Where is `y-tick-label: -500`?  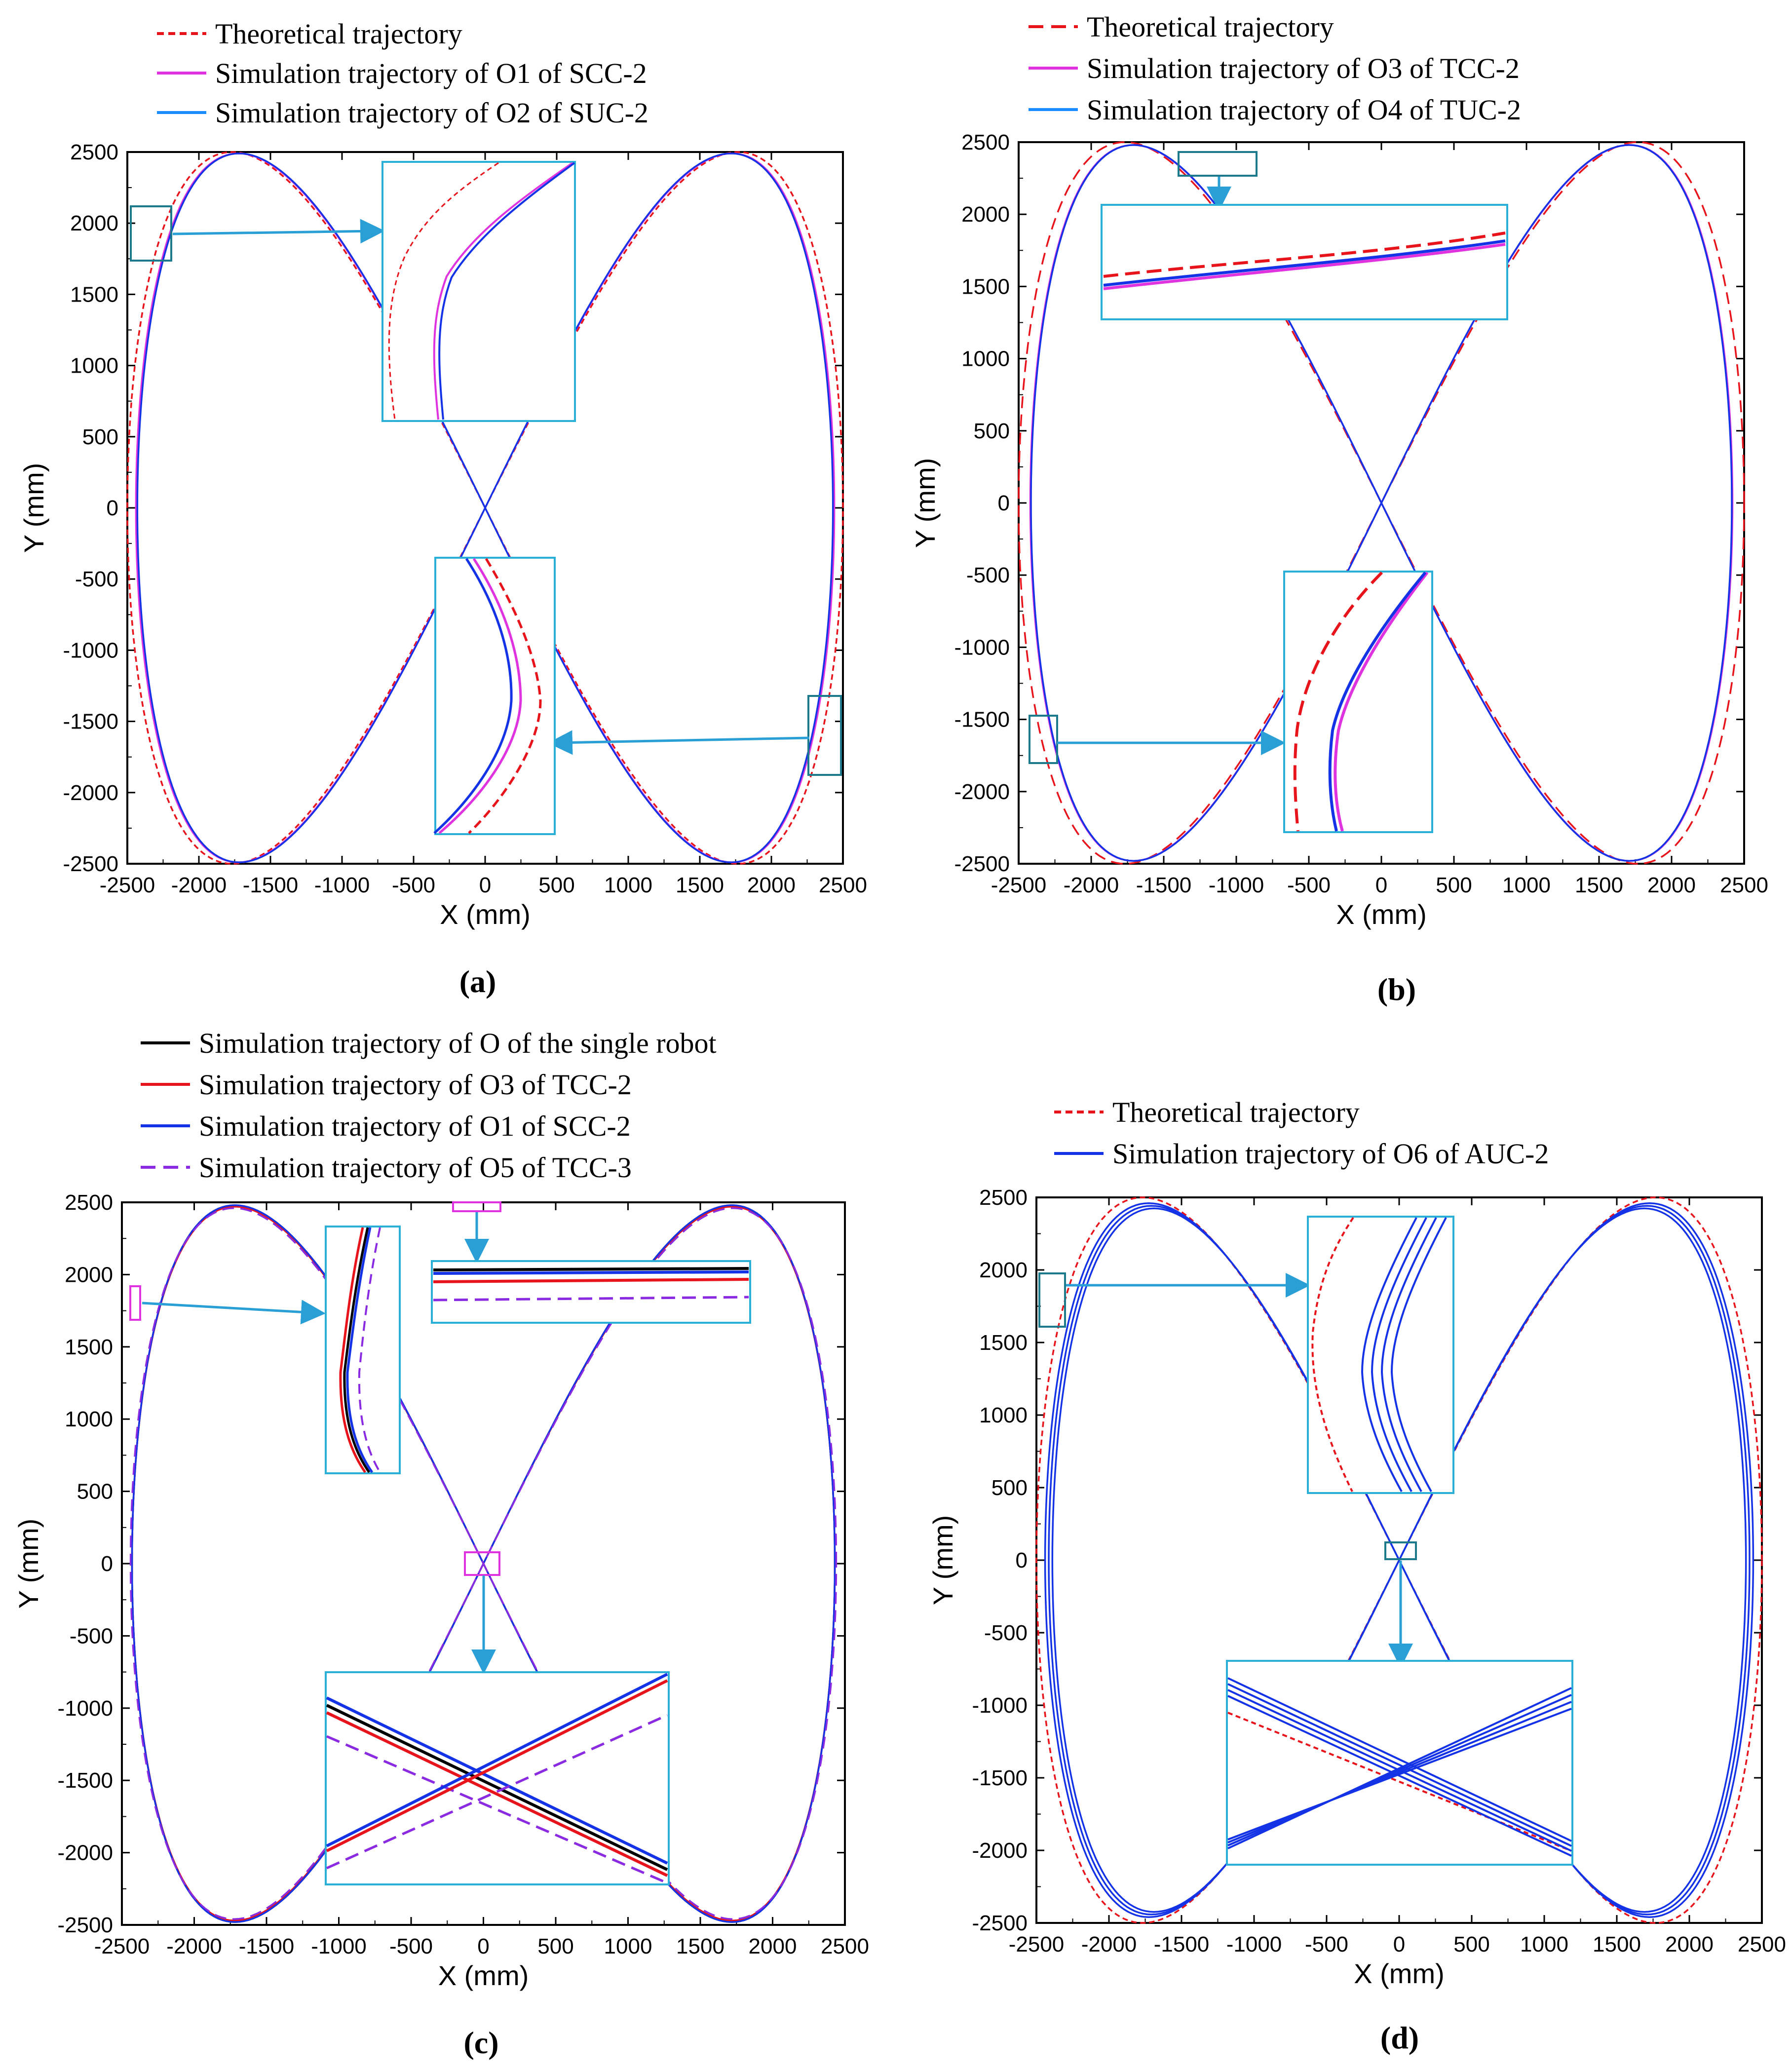 y-tick-label: -500 is located at coordinates (96, 579).